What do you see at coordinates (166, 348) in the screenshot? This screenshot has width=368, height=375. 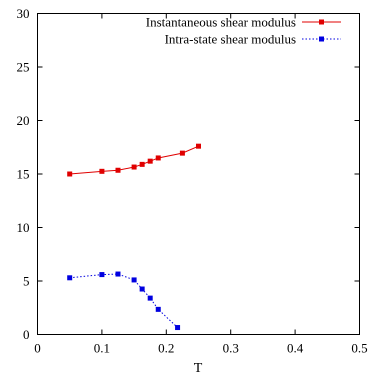 I see `x-tick-label: 0.2` at bounding box center [166, 348].